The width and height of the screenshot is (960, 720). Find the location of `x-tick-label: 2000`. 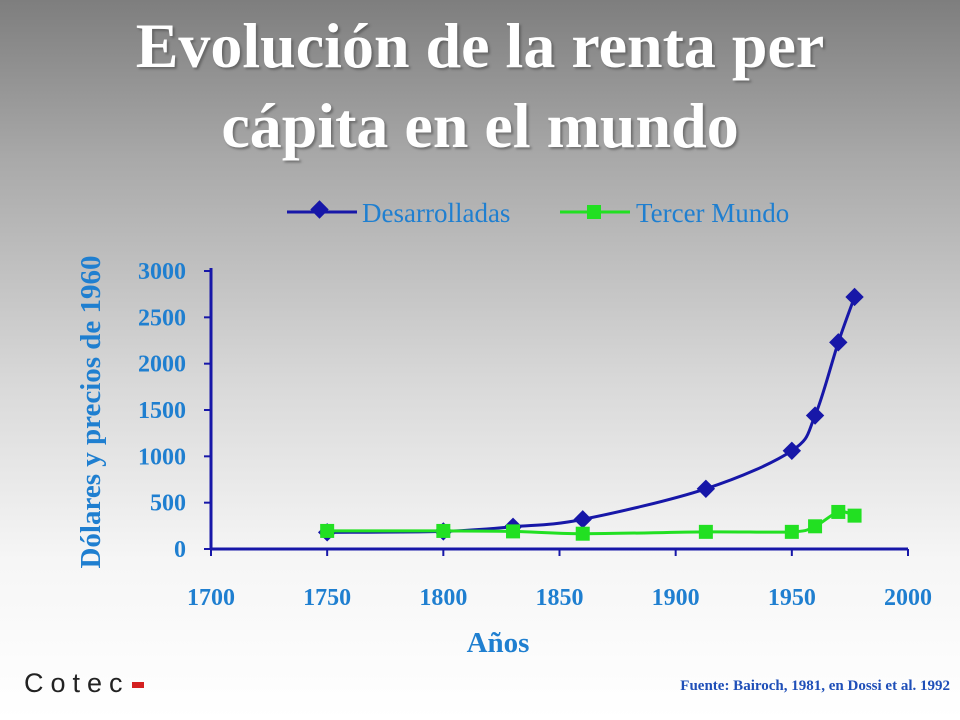

x-tick-label: 2000 is located at coordinates (908, 598).